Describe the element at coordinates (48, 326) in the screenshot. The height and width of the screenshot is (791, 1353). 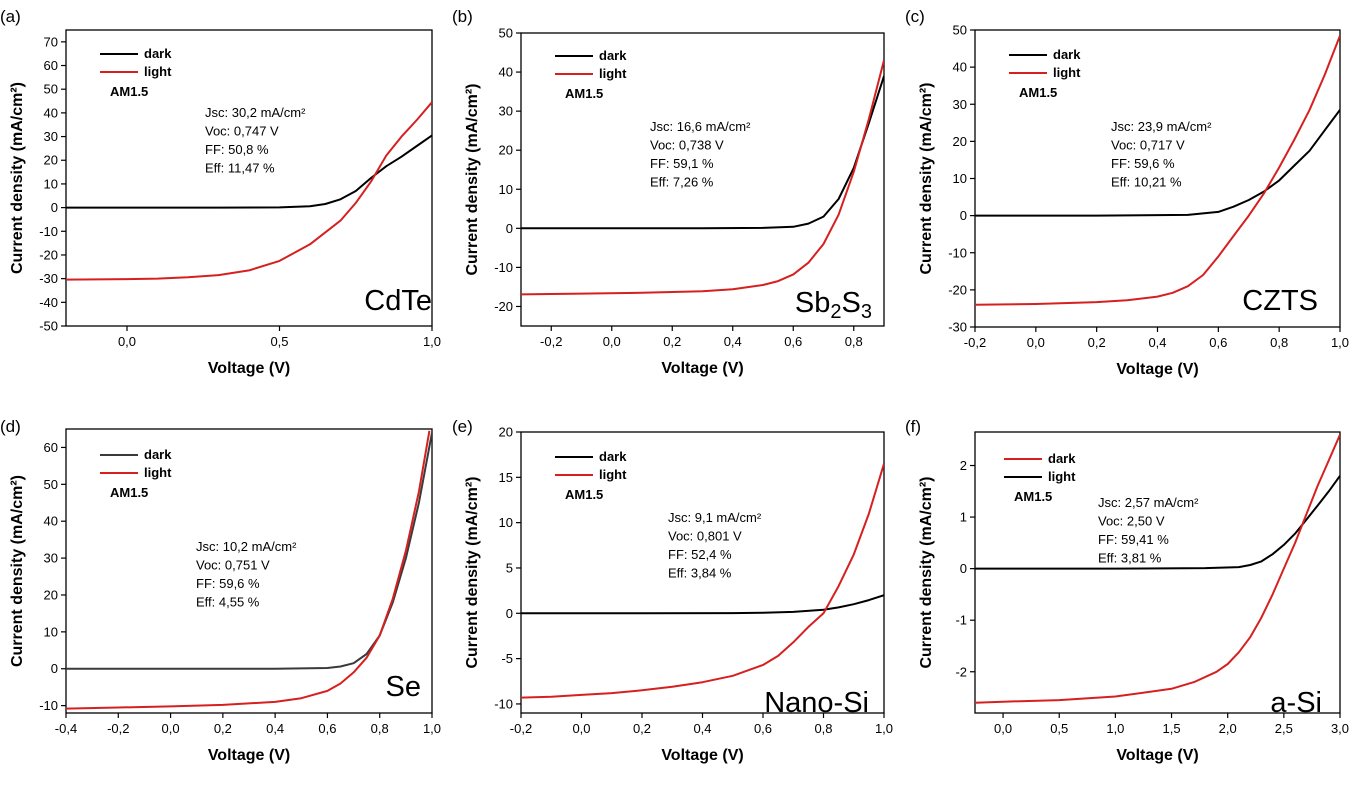
I see `y-tick-label: -50` at that location.